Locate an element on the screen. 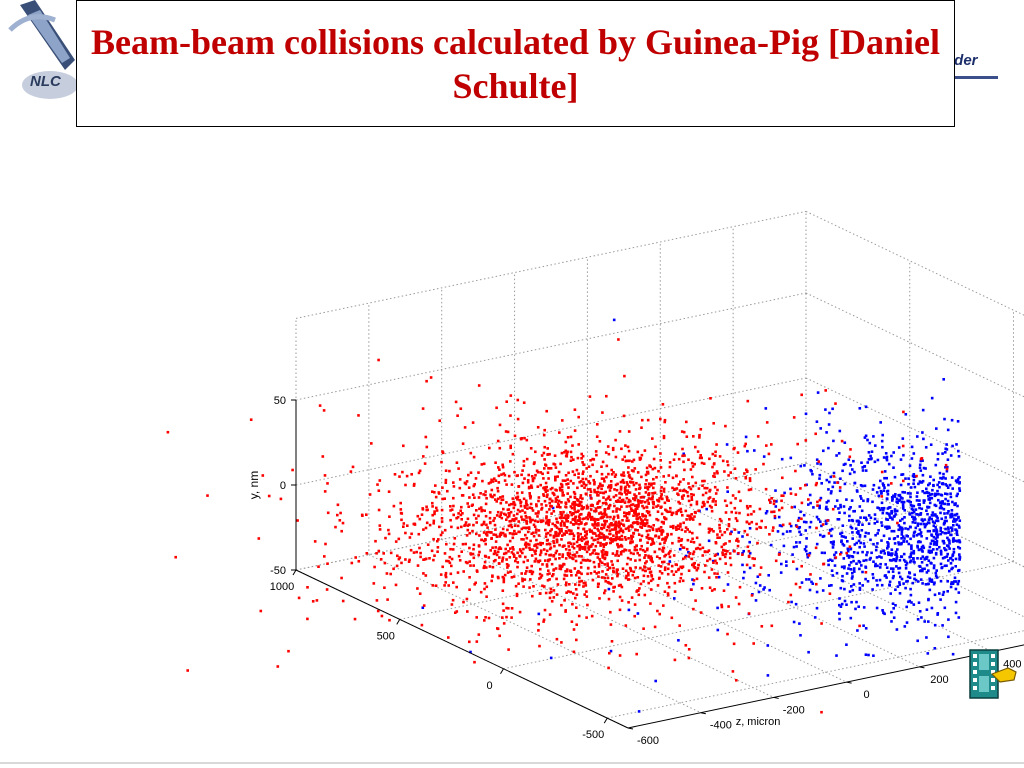 The width and height of the screenshot is (1024, 768). z-tick is located at coordinates (630, 728).